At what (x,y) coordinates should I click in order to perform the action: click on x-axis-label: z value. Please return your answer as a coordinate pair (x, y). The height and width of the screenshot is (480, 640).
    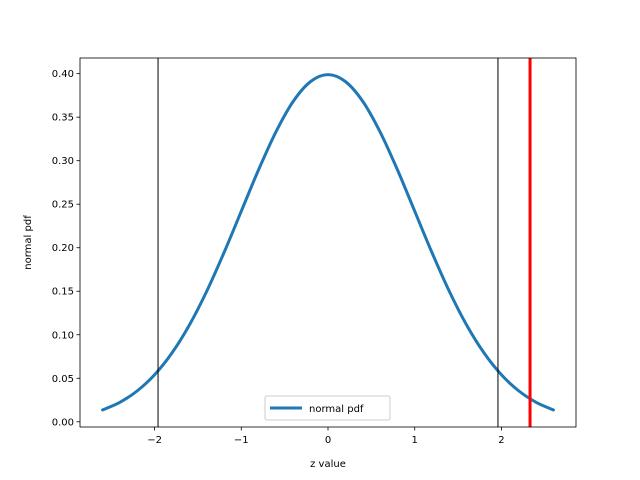
    Looking at the image, I should click on (328, 464).